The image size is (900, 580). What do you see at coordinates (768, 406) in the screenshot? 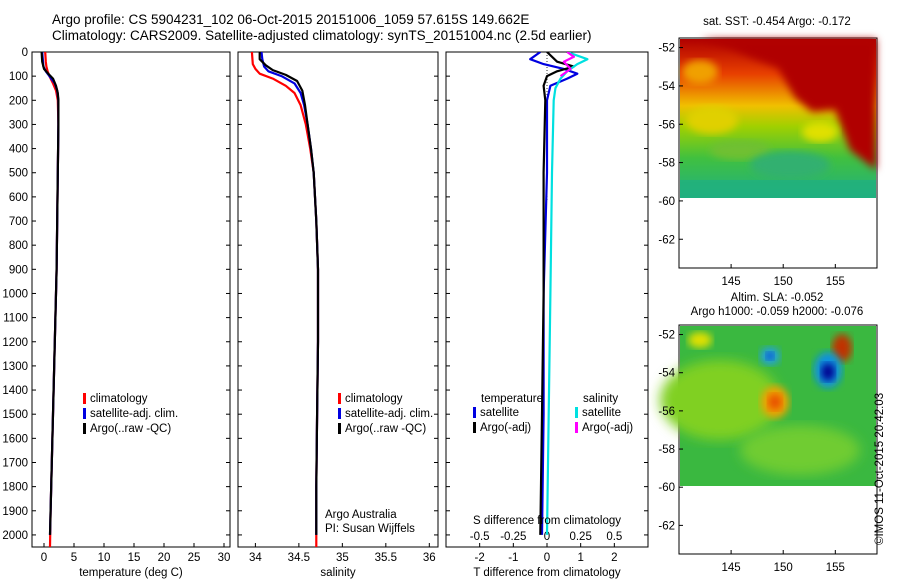
I see `sla-heatmap` at bounding box center [768, 406].